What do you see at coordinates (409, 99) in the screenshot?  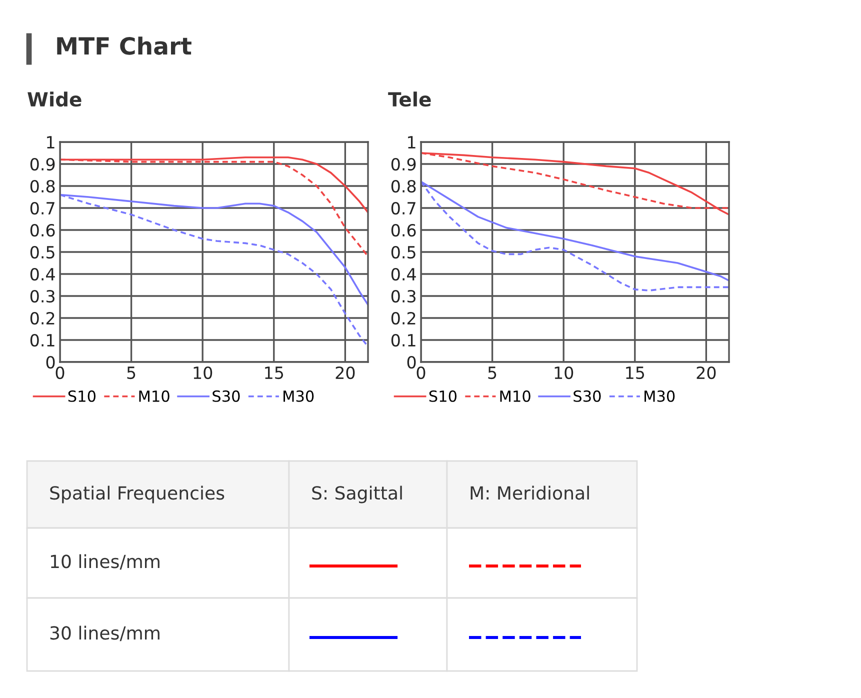 I see `chart-title: Tele` at bounding box center [409, 99].